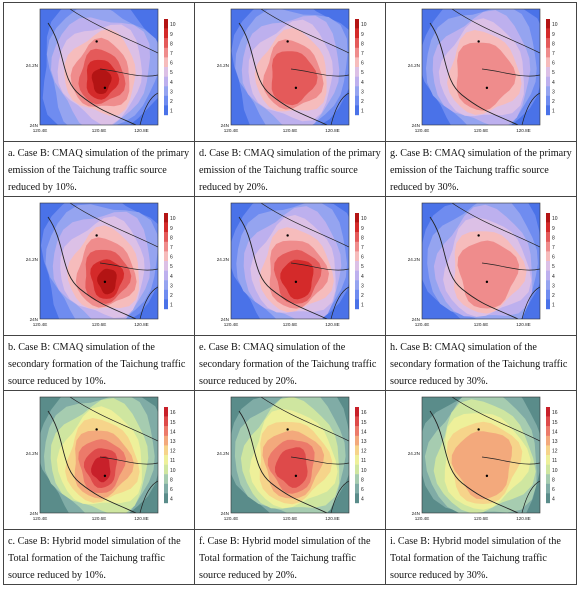 This screenshot has width=580, height=596. I want to click on colorbar-tick-label: 5, so click(553, 73).